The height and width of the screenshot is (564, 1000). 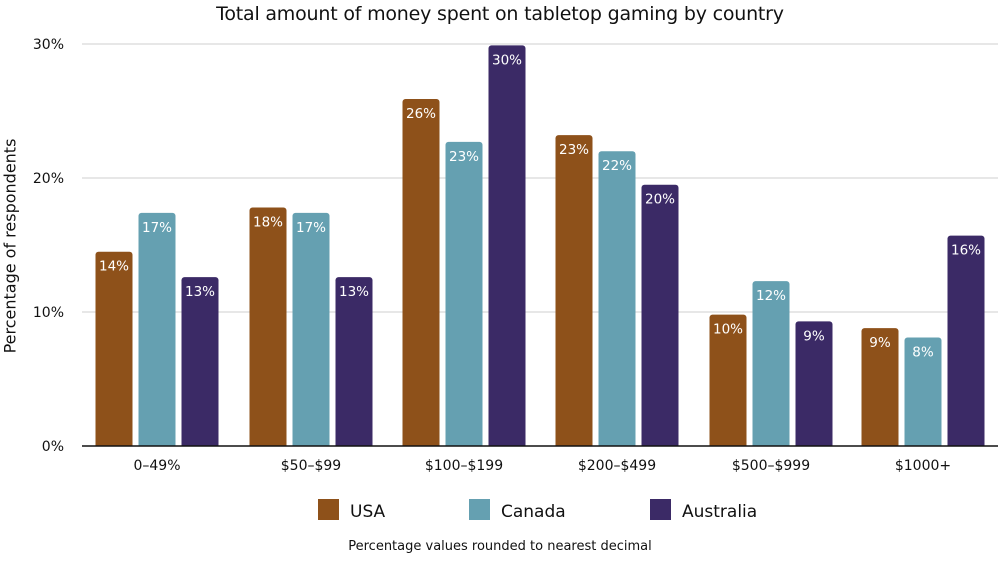 I want to click on legend-label: Australia, so click(x=719, y=512).